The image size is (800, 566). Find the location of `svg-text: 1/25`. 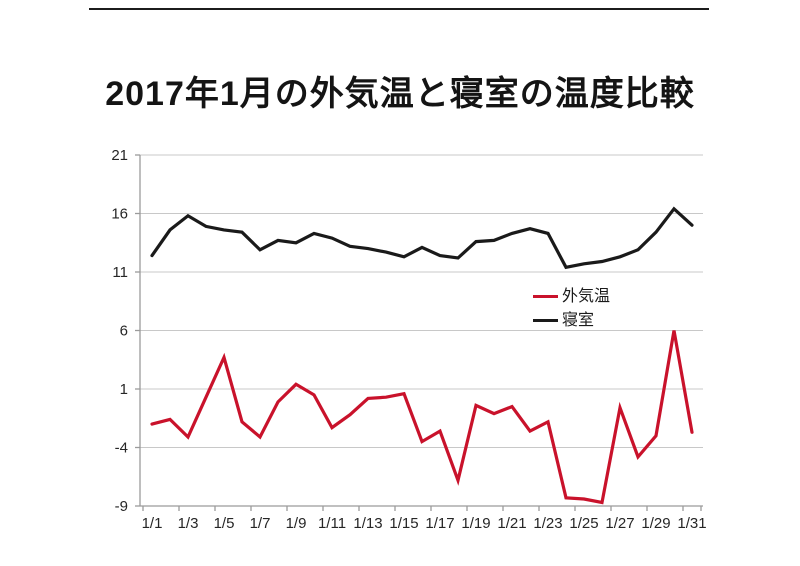

svg-text: 1/25 is located at coordinates (583, 523).